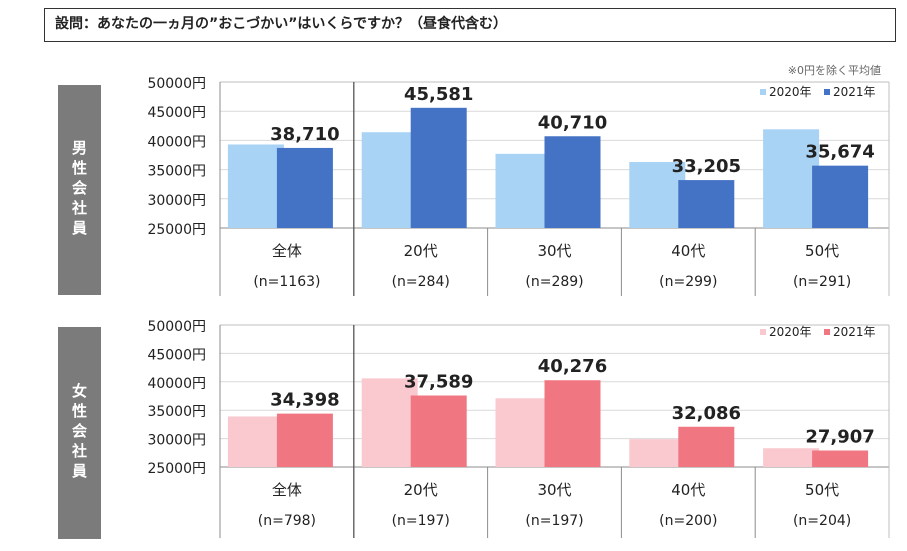 This screenshot has width=907, height=551. What do you see at coordinates (822, 490) in the screenshot?
I see `chart2-category-label: 50代` at bounding box center [822, 490].